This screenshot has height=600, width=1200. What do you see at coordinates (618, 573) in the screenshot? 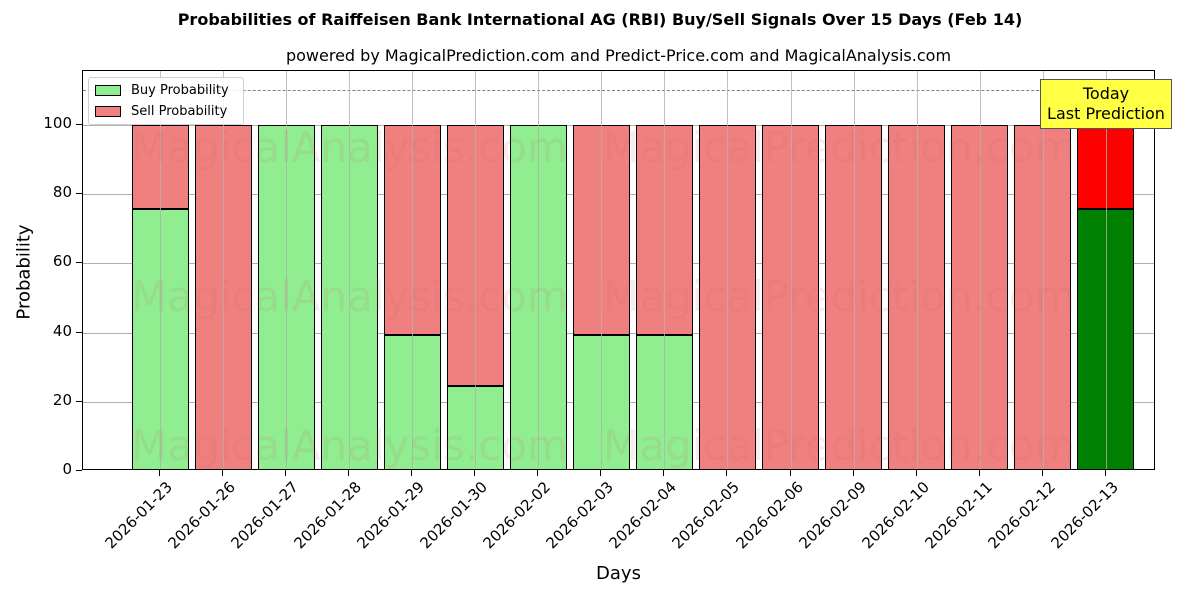
I see `x-axis-label: Days` at bounding box center [618, 573].